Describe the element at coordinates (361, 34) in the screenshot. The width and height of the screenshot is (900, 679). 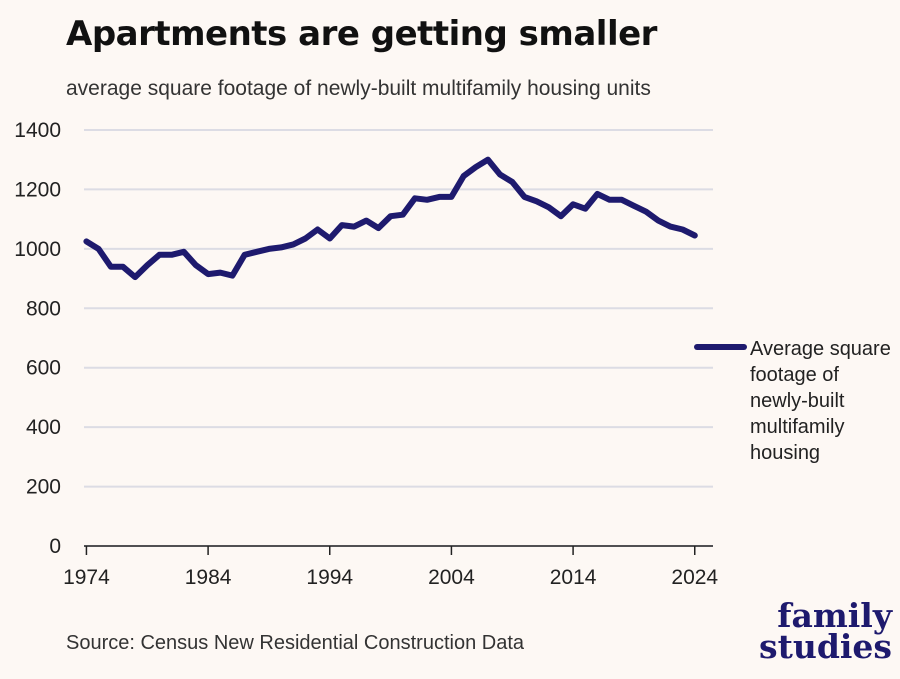
I see `chart-title: Apartments are getting smaller` at that location.